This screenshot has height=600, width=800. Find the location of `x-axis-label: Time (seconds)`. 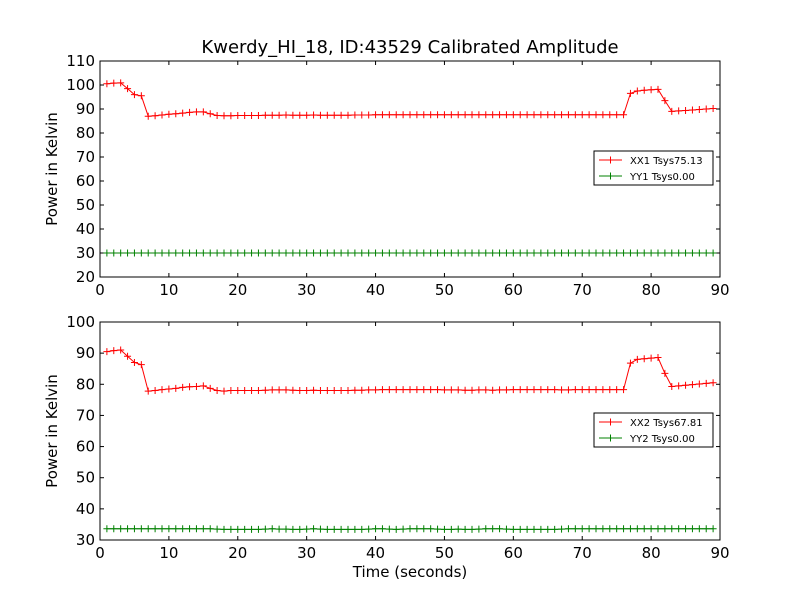

x-axis-label: Time (seconds) is located at coordinates (410, 572).